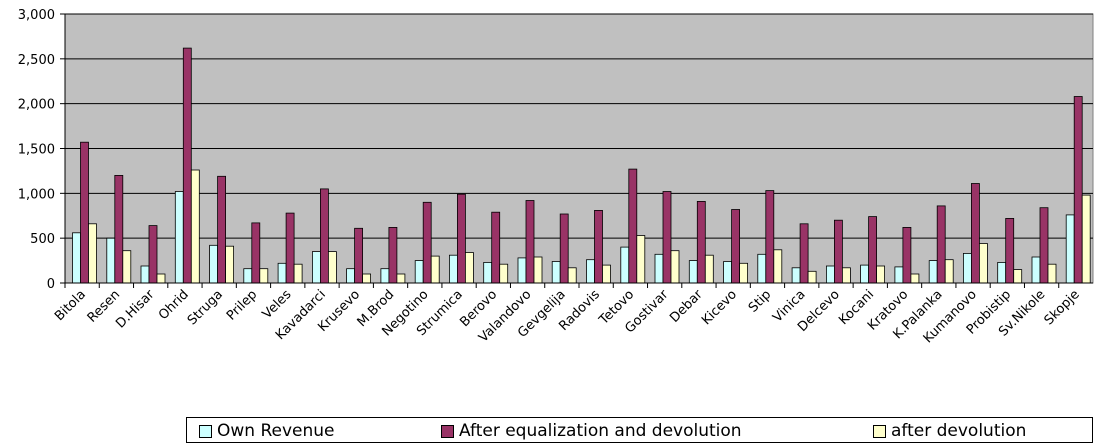 Image resolution: width=1094 pixels, height=443 pixels. Describe the element at coordinates (879, 431) in the screenshot. I see `legend-swatch-after-devolution` at that location.